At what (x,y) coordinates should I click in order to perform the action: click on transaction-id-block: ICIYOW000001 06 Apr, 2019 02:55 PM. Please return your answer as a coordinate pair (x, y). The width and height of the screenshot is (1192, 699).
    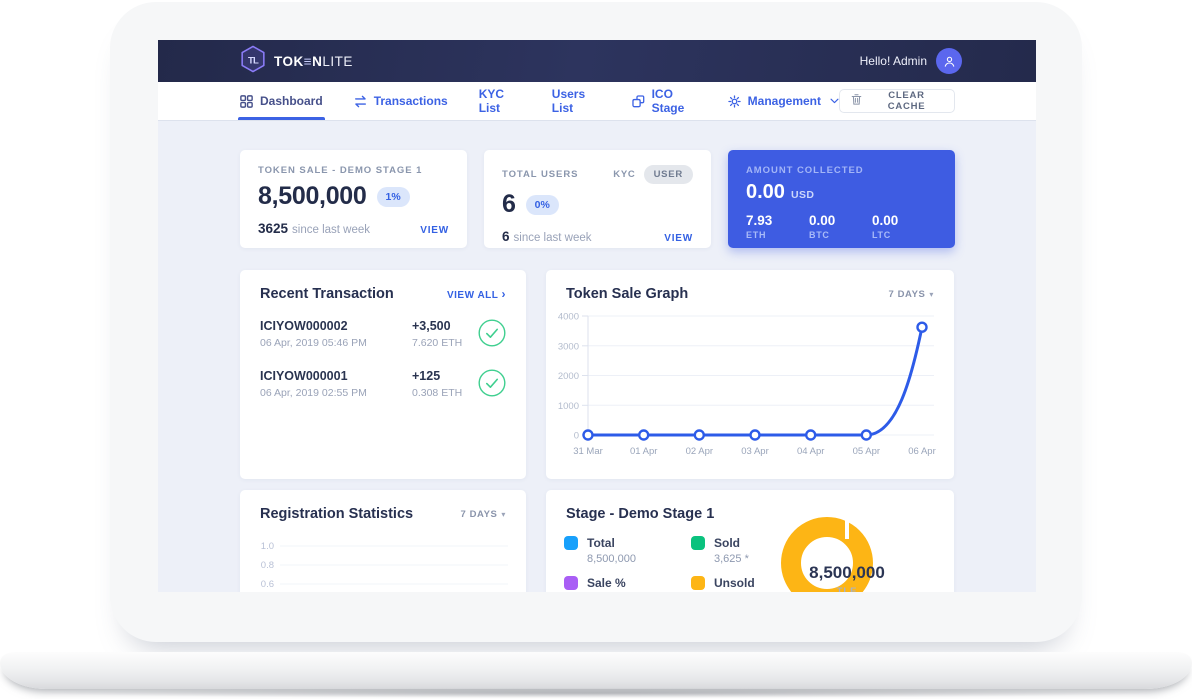
    Looking at the image, I should click on (336, 384).